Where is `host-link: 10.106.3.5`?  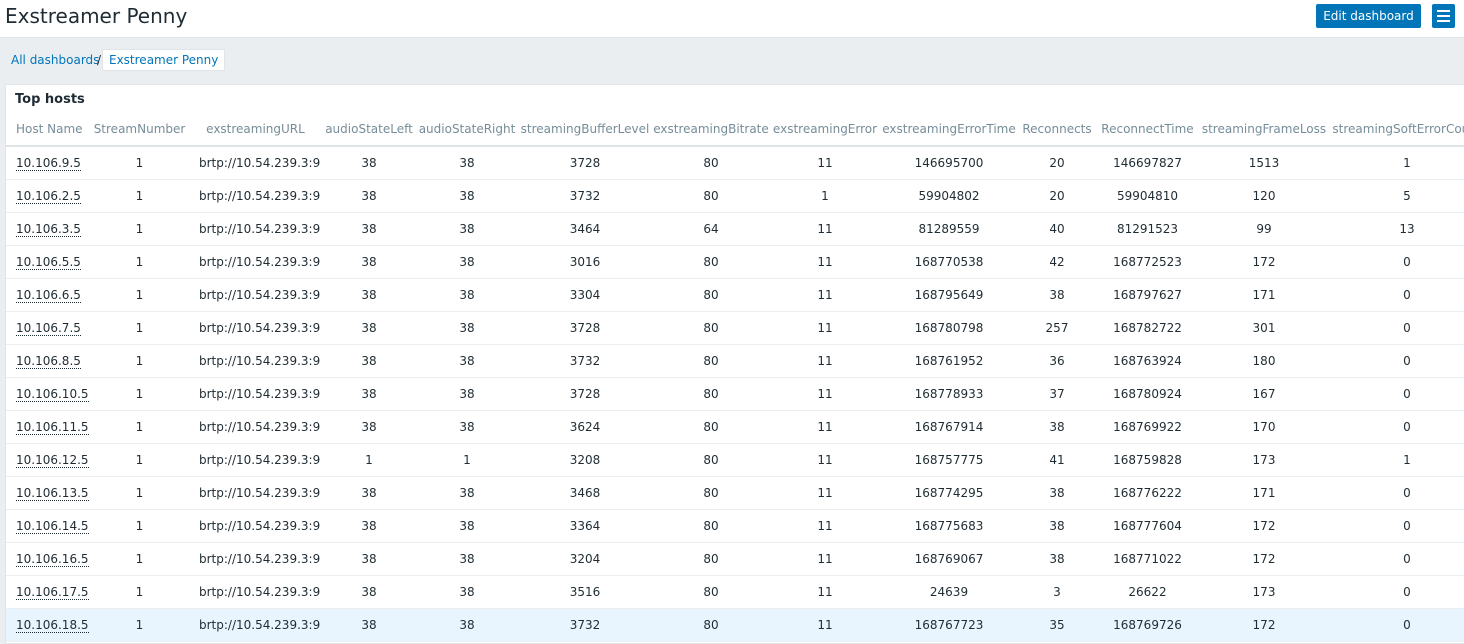 host-link: 10.106.3.5 is located at coordinates (48, 229).